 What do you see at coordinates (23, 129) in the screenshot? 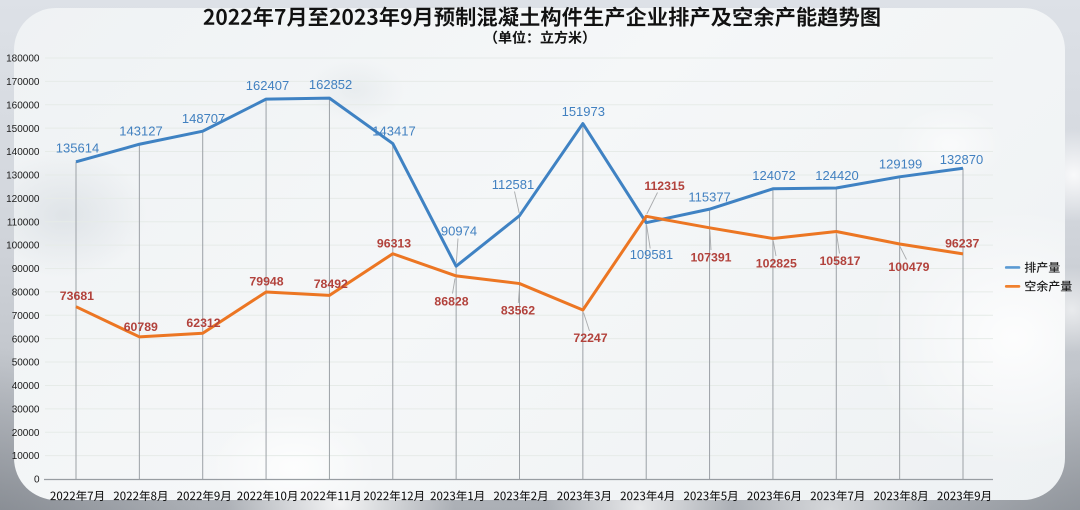
I see `svg-text: 150000` at bounding box center [23, 129].